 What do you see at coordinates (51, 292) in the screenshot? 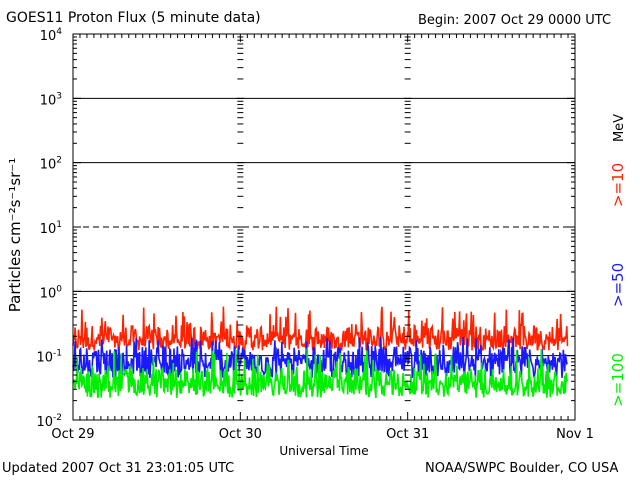
I see `y-tick-label: 10⁰` at bounding box center [51, 292].